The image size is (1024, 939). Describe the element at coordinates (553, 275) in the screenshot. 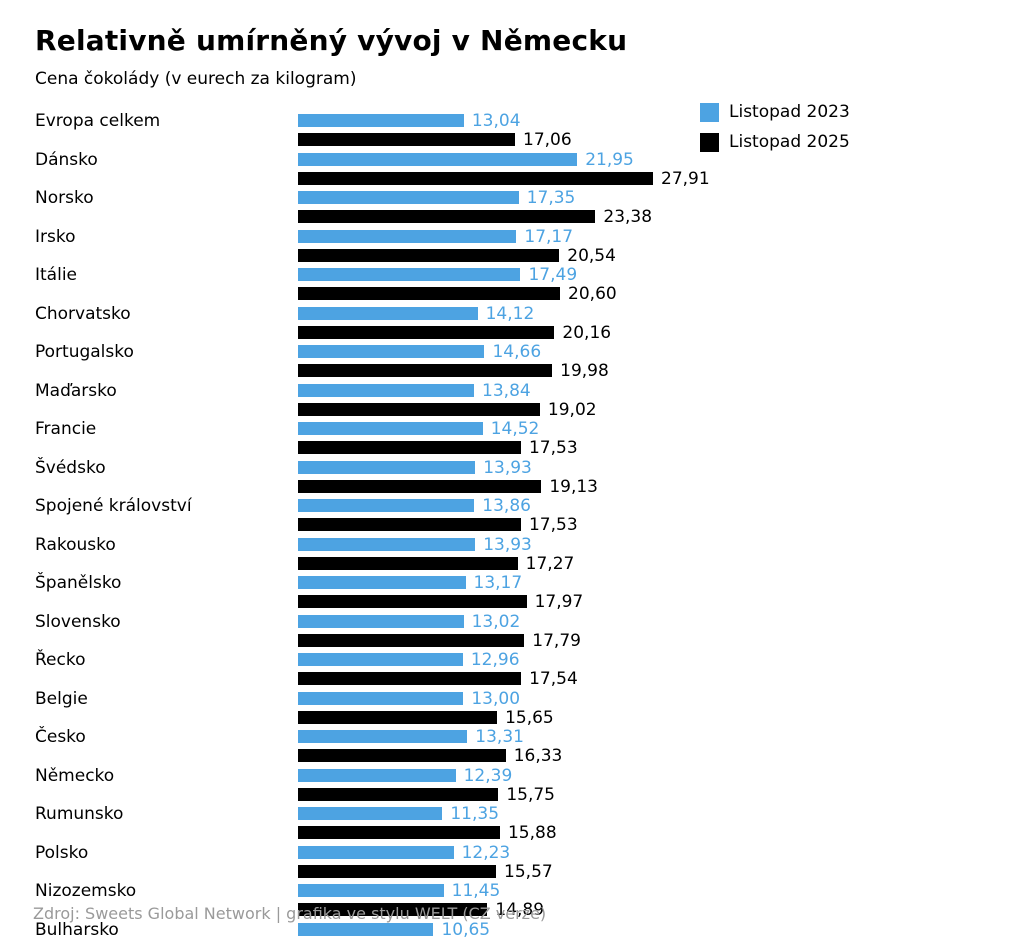

I see `value-label-2023: 17,49` at that location.